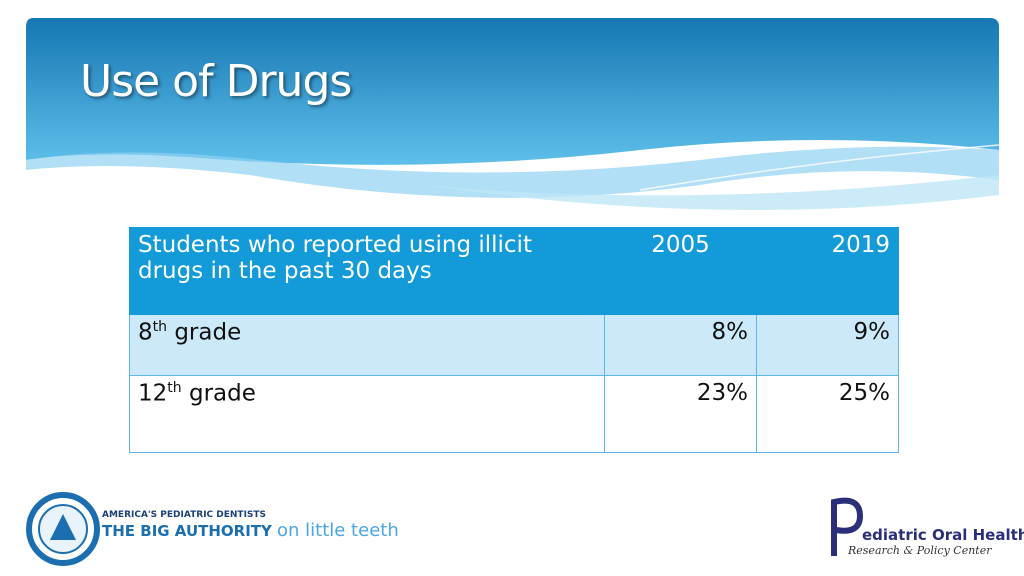  Describe the element at coordinates (943, 535) in the screenshot. I see `logo-text: ediatric Oral Health` at that location.